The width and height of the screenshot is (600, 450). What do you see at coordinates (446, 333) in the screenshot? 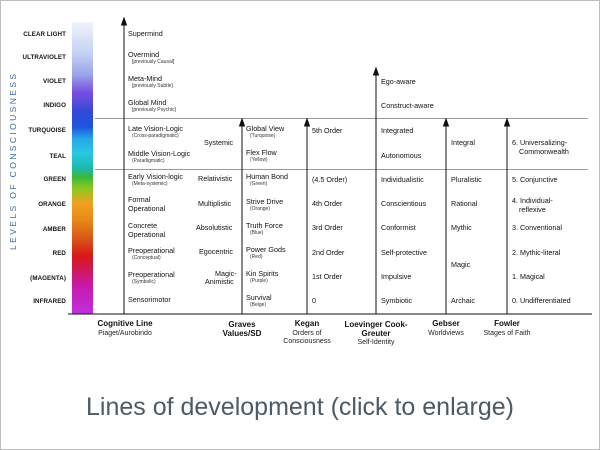
I see `col-sub-gebser: Worldviews` at bounding box center [446, 333].